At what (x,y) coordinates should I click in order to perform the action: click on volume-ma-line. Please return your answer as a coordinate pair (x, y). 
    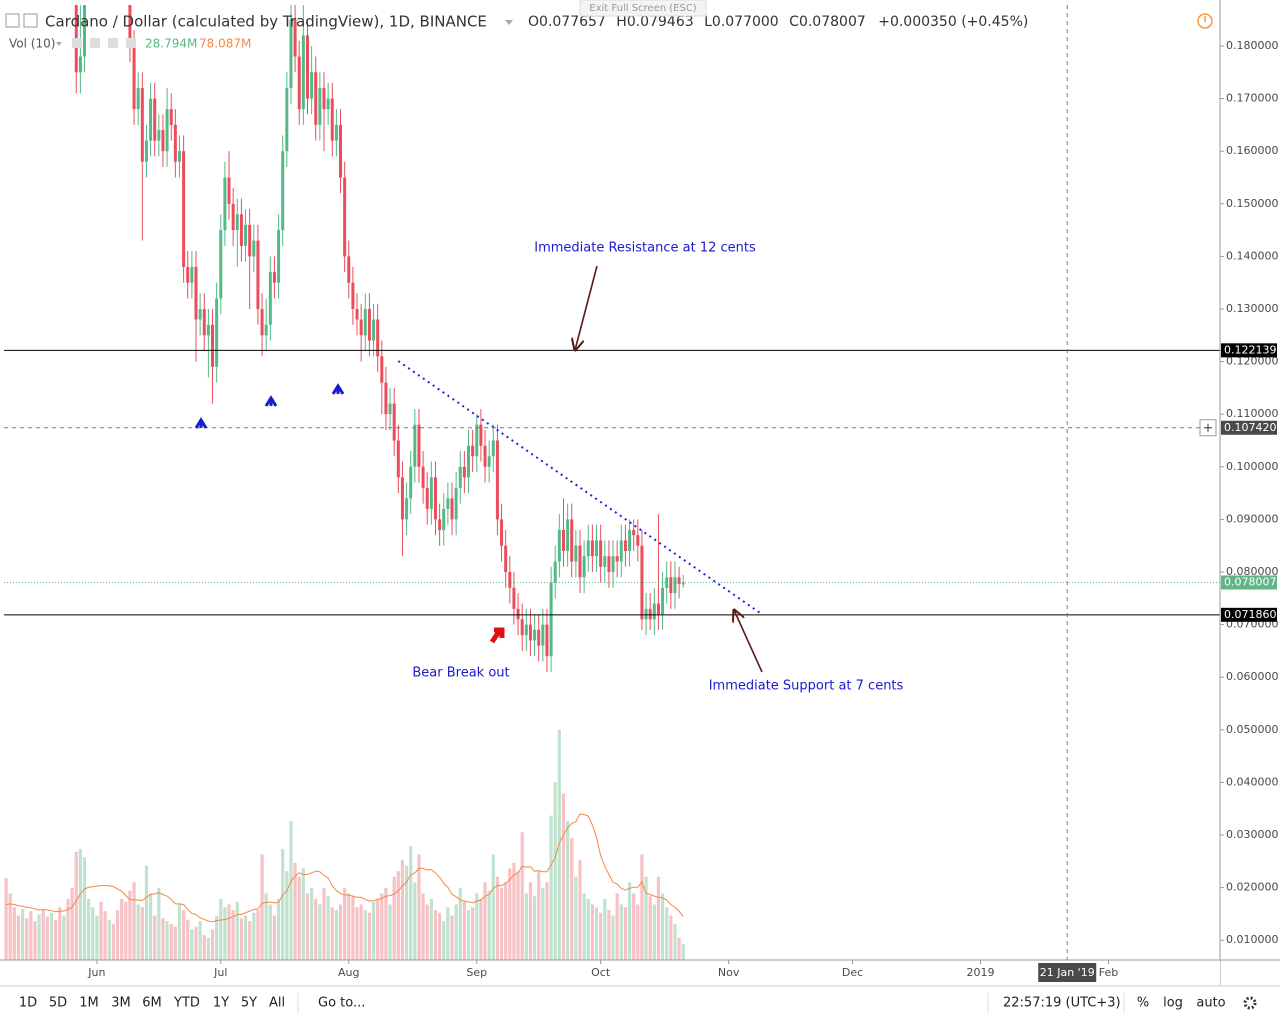
    Looking at the image, I should click on (344, 868).